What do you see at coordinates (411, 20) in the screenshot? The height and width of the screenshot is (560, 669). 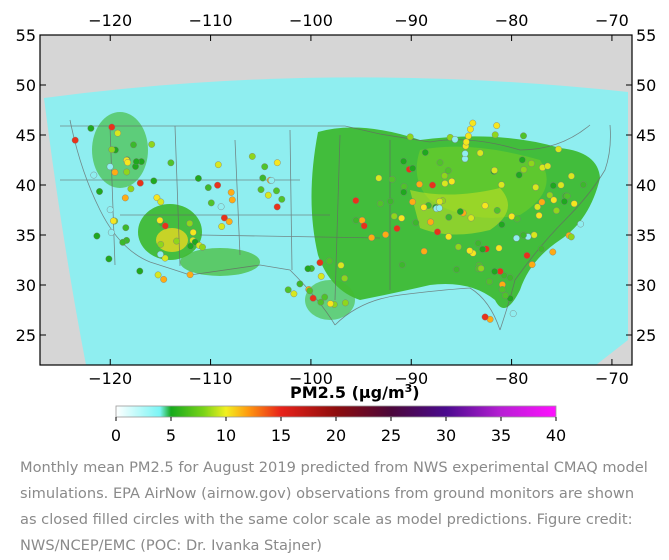 I see `lon-label-top: −90` at bounding box center [411, 20].